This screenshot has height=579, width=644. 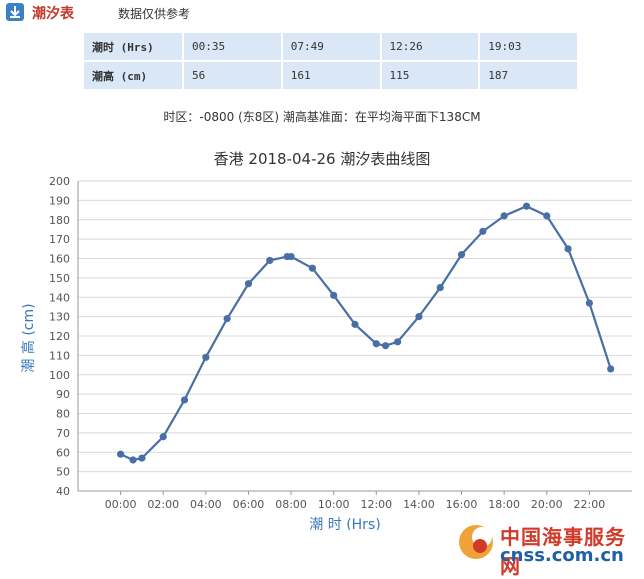 What do you see at coordinates (206, 504) in the screenshot?
I see `x-tick-label: 04:00` at bounding box center [206, 504].